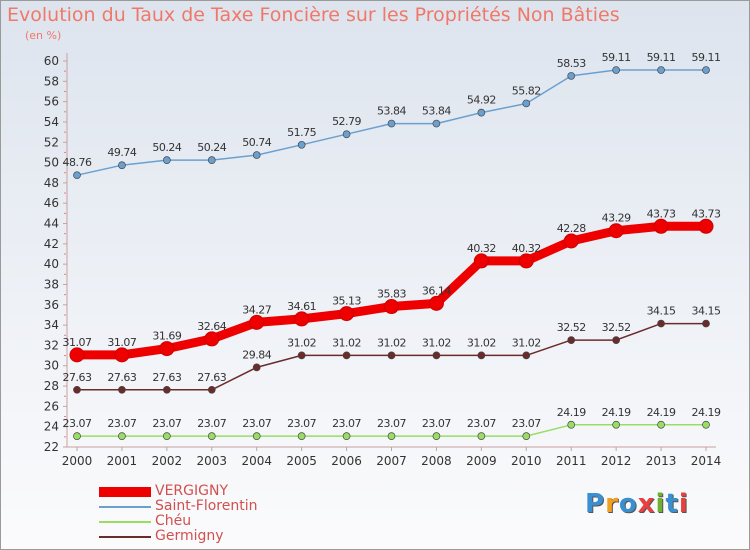 The image size is (750, 550). I want to click on series-0-label-10: 40.32, so click(526, 248).